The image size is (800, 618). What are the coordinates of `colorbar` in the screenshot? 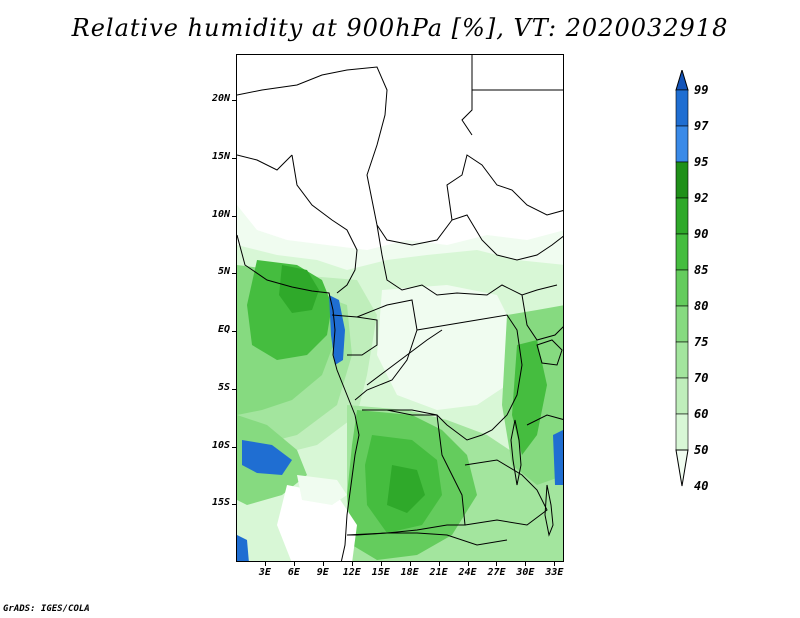 It's located at (682, 278).